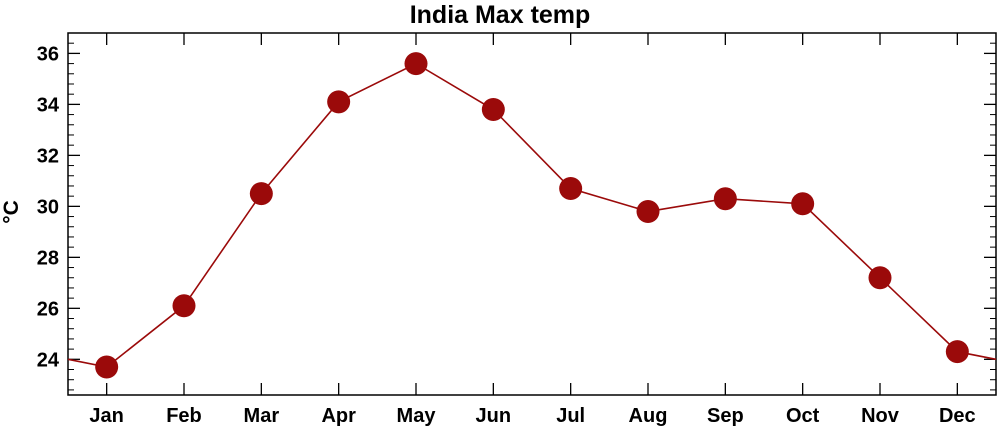  What do you see at coordinates (532, 416) in the screenshot?
I see `x-tick-labels: Jan Feb Mar Apr May Jun Jul Aug Sep Oct Nov Dec` at bounding box center [532, 416].